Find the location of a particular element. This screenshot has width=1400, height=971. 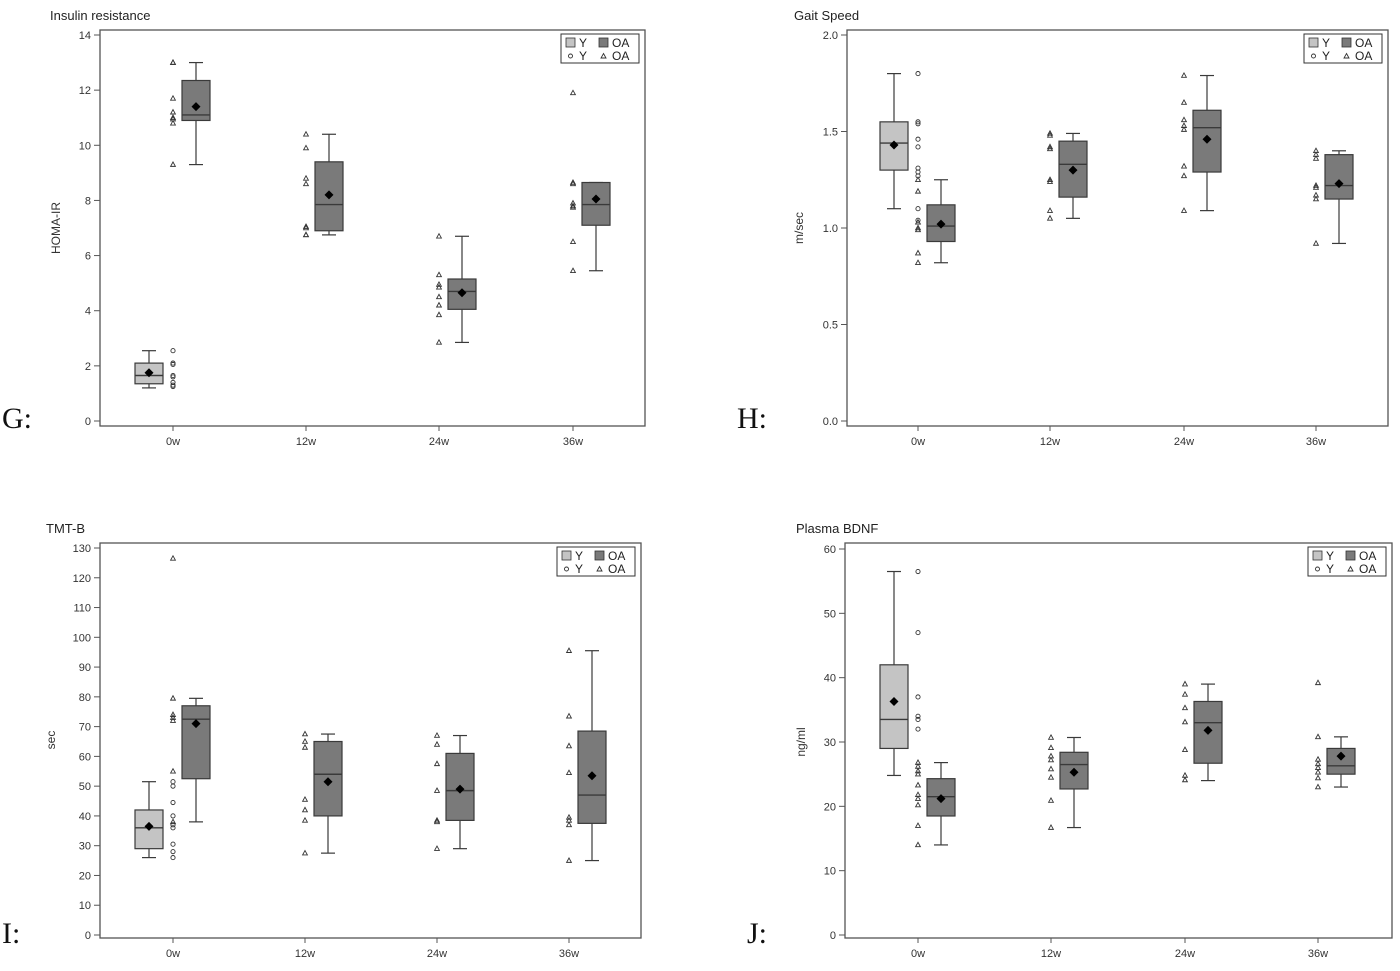

y-tick-label: 130 is located at coordinates (82, 549).